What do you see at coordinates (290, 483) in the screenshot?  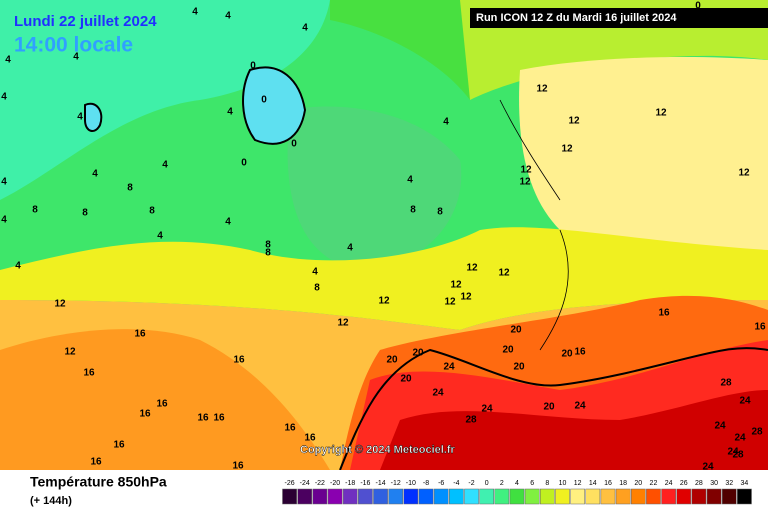 I see `legend-label: -26` at bounding box center [290, 483].